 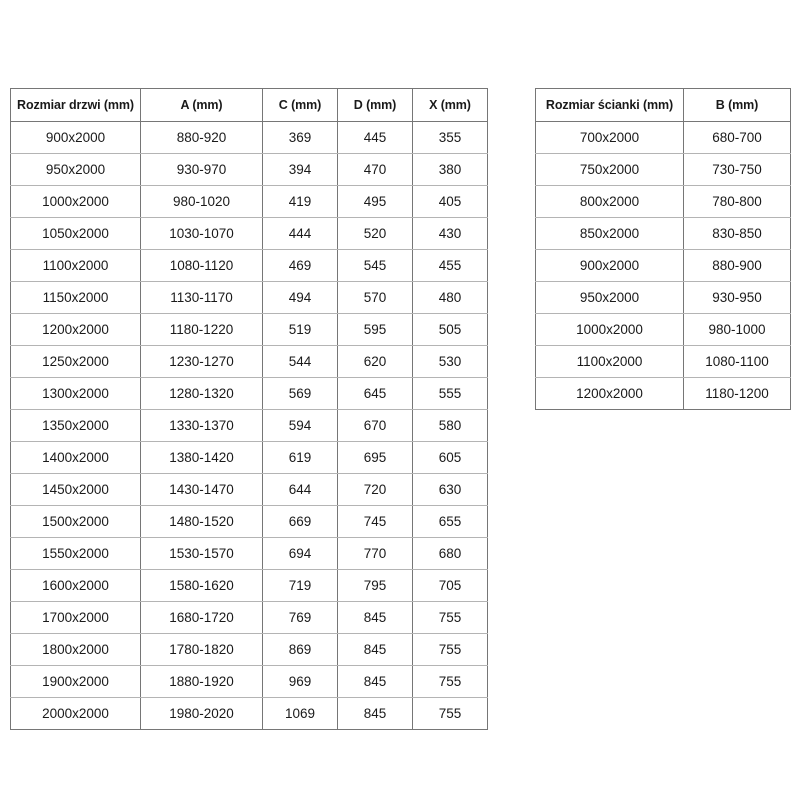 What do you see at coordinates (201, 201) in the screenshot?
I see `cell-a: 980-1020` at bounding box center [201, 201].